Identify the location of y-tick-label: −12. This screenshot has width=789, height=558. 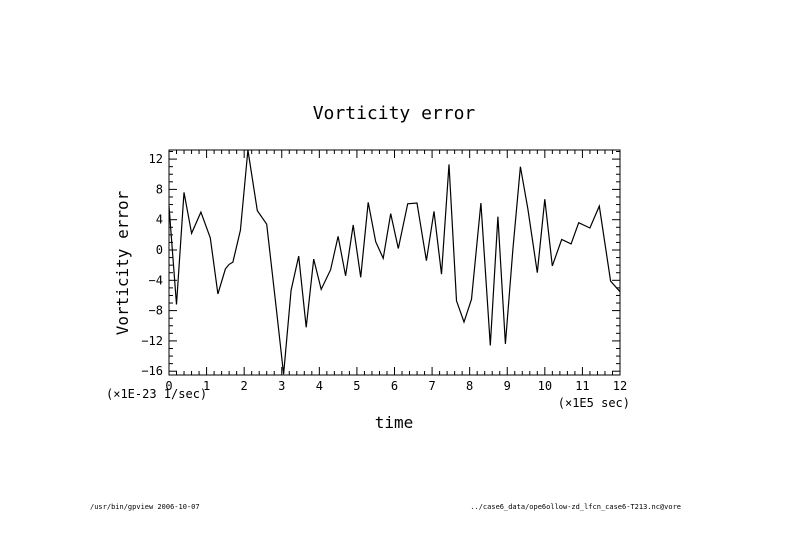
(152, 341).